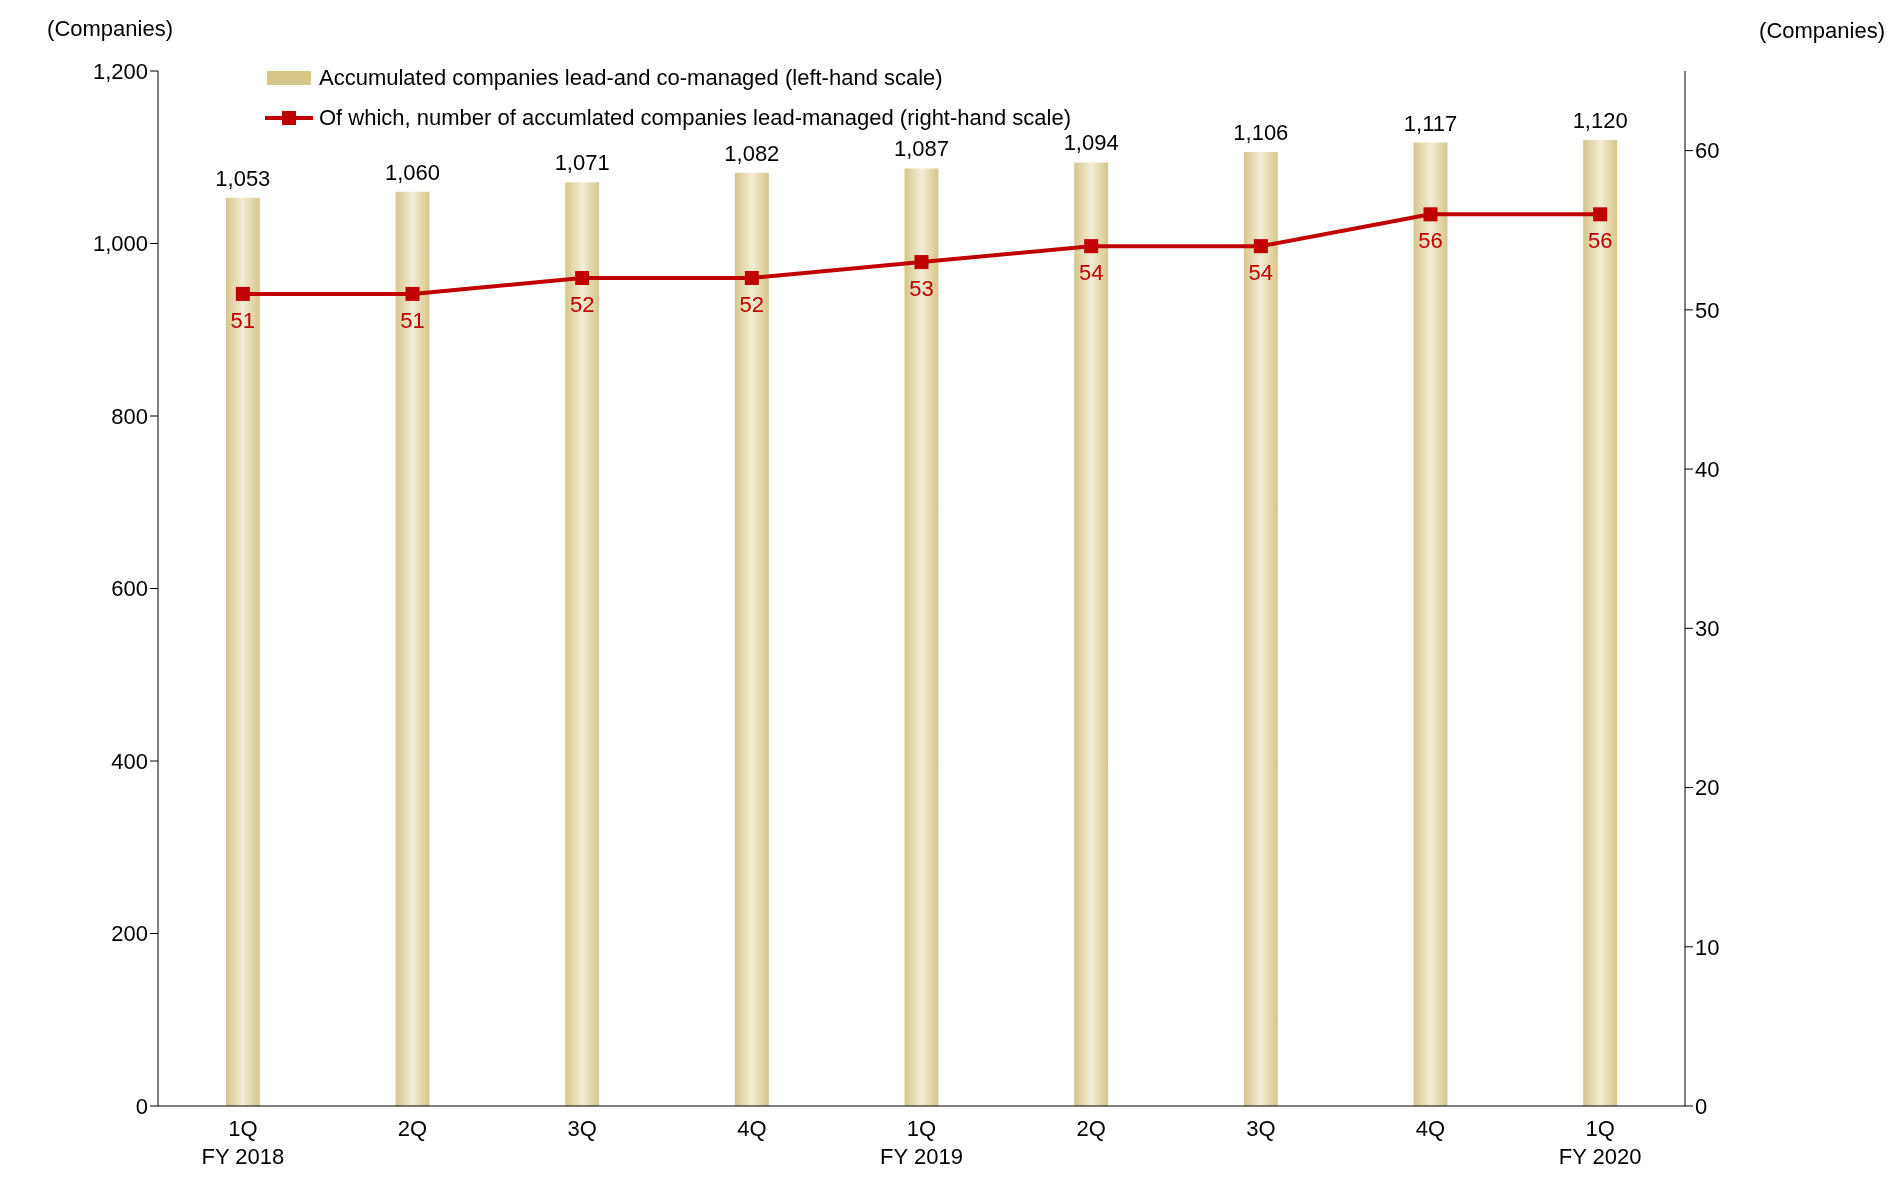 This screenshot has height=1182, width=1893. I want to click on y-axis-title: (Companies), so click(110, 29).